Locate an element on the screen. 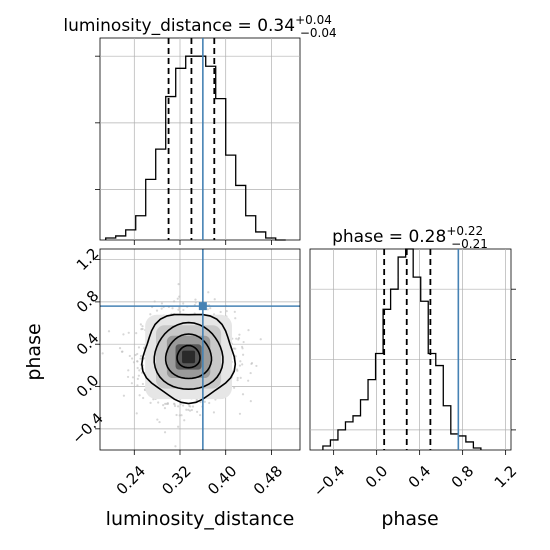 Image resolution: width=550 pixels, height=550 pixels. x-tick-label: 0.4 is located at coordinates (420, 477).